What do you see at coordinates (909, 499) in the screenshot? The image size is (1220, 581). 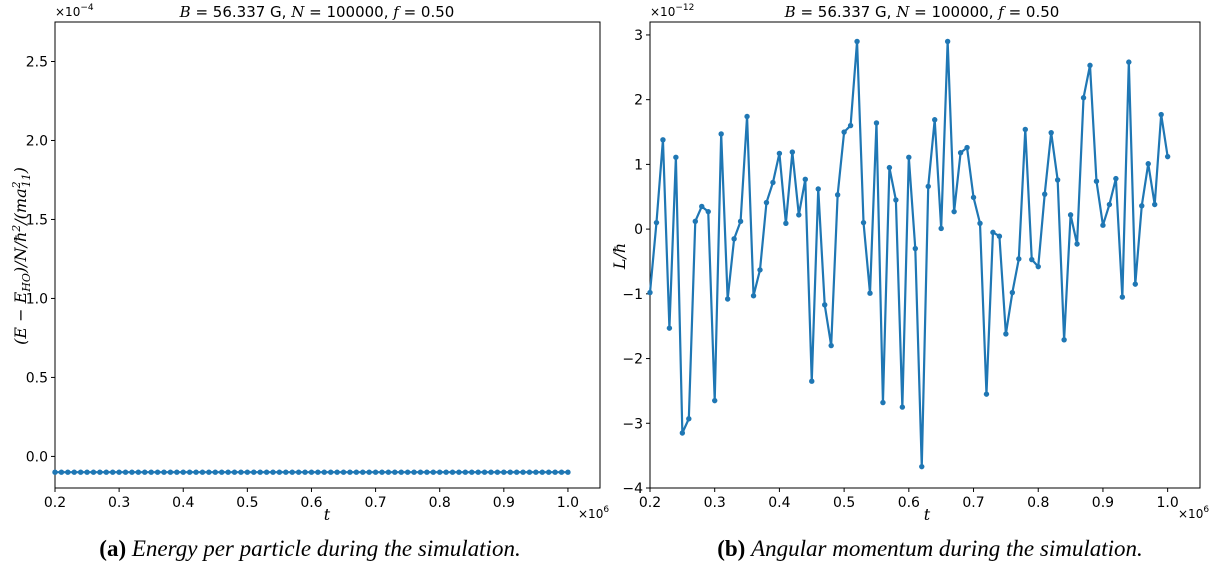 I see `momentum-x-ticks: 0.2 0.3 0.4 0.5 0.6 0.7 0.8 0.9 1.0` at bounding box center [909, 499].